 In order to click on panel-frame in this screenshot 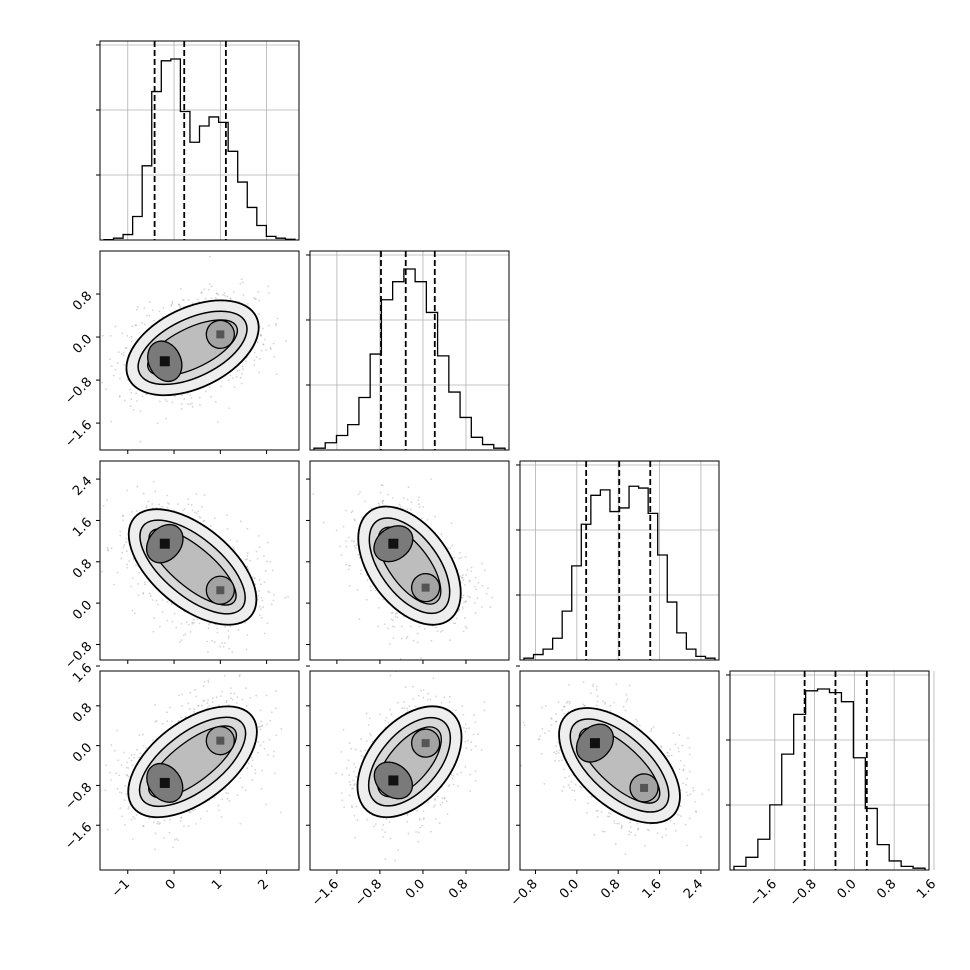, I will do `click(409, 350)`.